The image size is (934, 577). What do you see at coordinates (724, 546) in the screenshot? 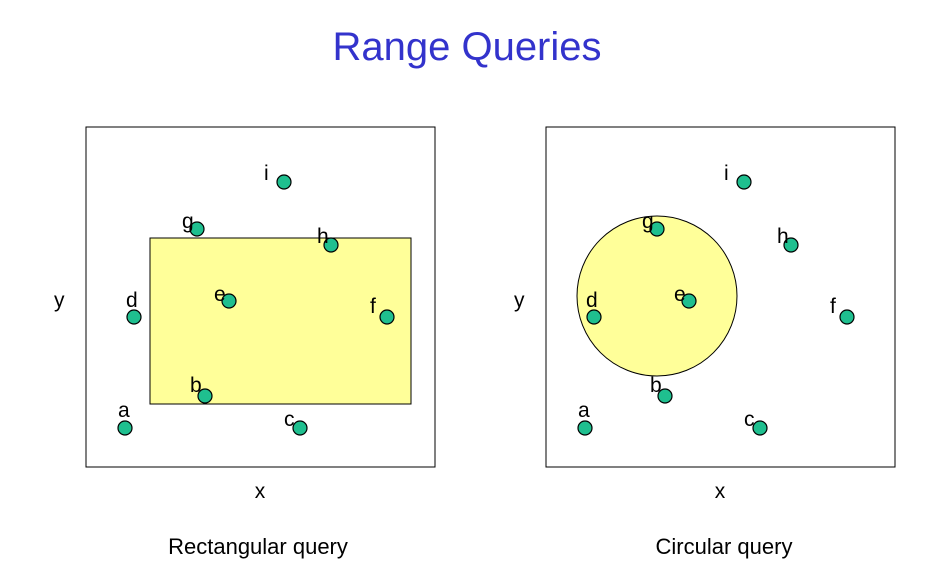
I see `caption: Circular query` at bounding box center [724, 546].